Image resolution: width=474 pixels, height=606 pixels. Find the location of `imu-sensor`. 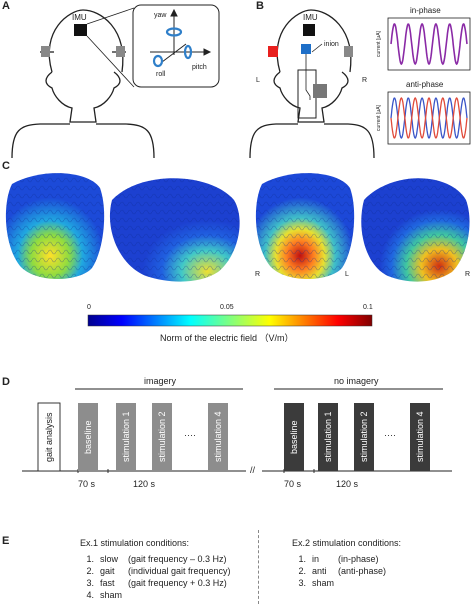

imu-sensor is located at coordinates (80, 30).